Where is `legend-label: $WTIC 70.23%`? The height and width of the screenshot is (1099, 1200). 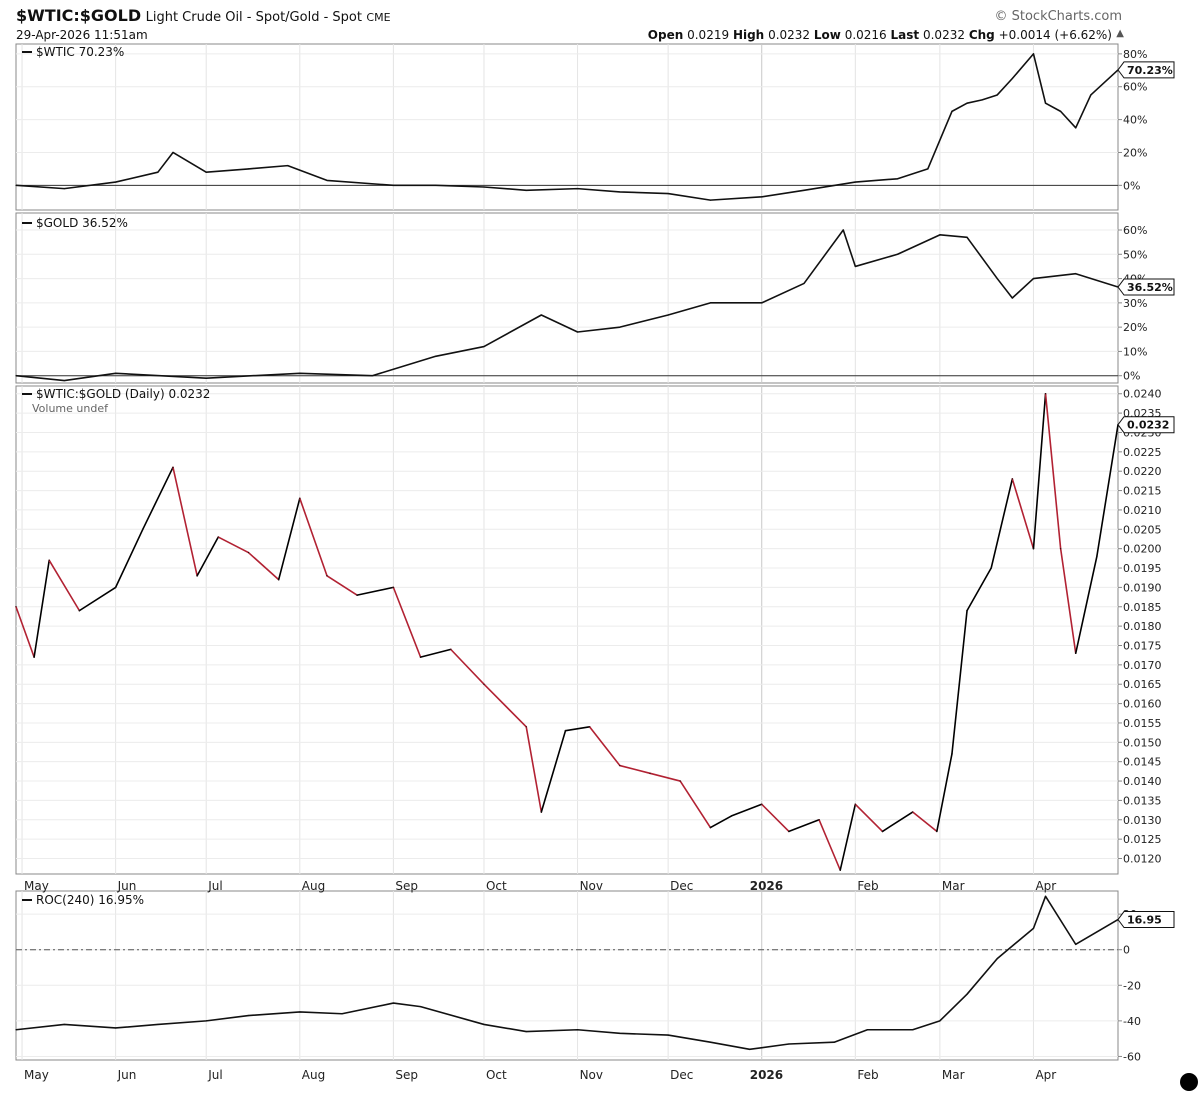 legend-label: $WTIC 70.23% is located at coordinates (80, 52).